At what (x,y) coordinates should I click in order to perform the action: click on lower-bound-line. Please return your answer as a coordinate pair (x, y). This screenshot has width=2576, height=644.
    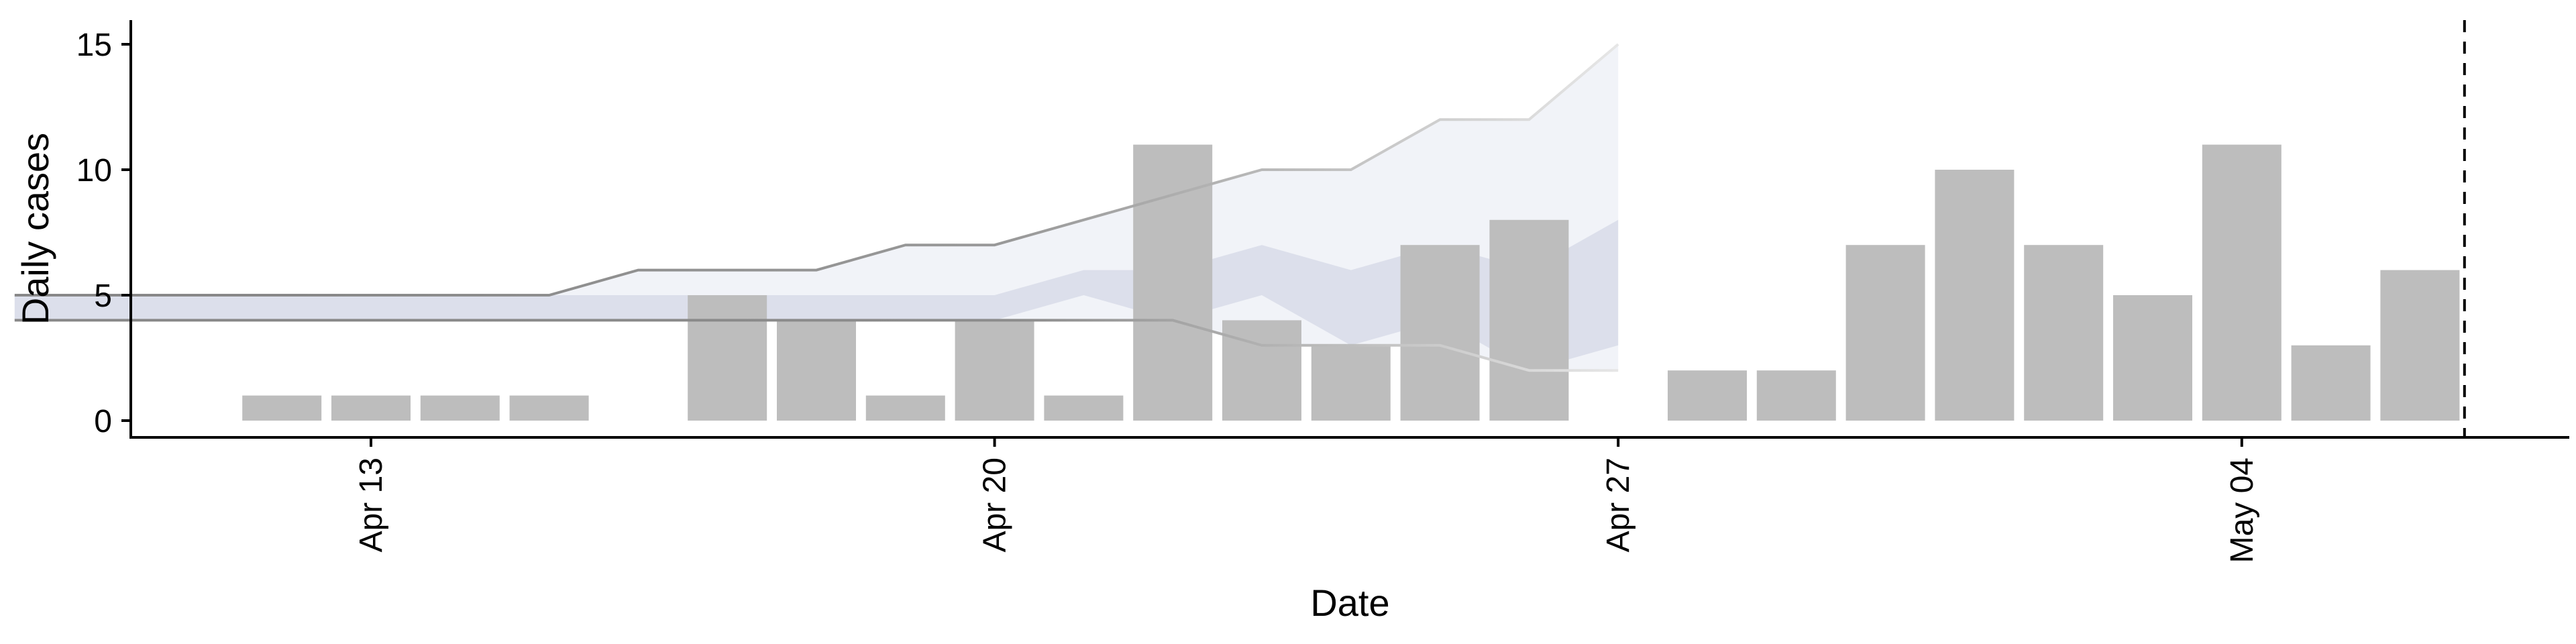
    Looking at the image, I should click on (816, 345).